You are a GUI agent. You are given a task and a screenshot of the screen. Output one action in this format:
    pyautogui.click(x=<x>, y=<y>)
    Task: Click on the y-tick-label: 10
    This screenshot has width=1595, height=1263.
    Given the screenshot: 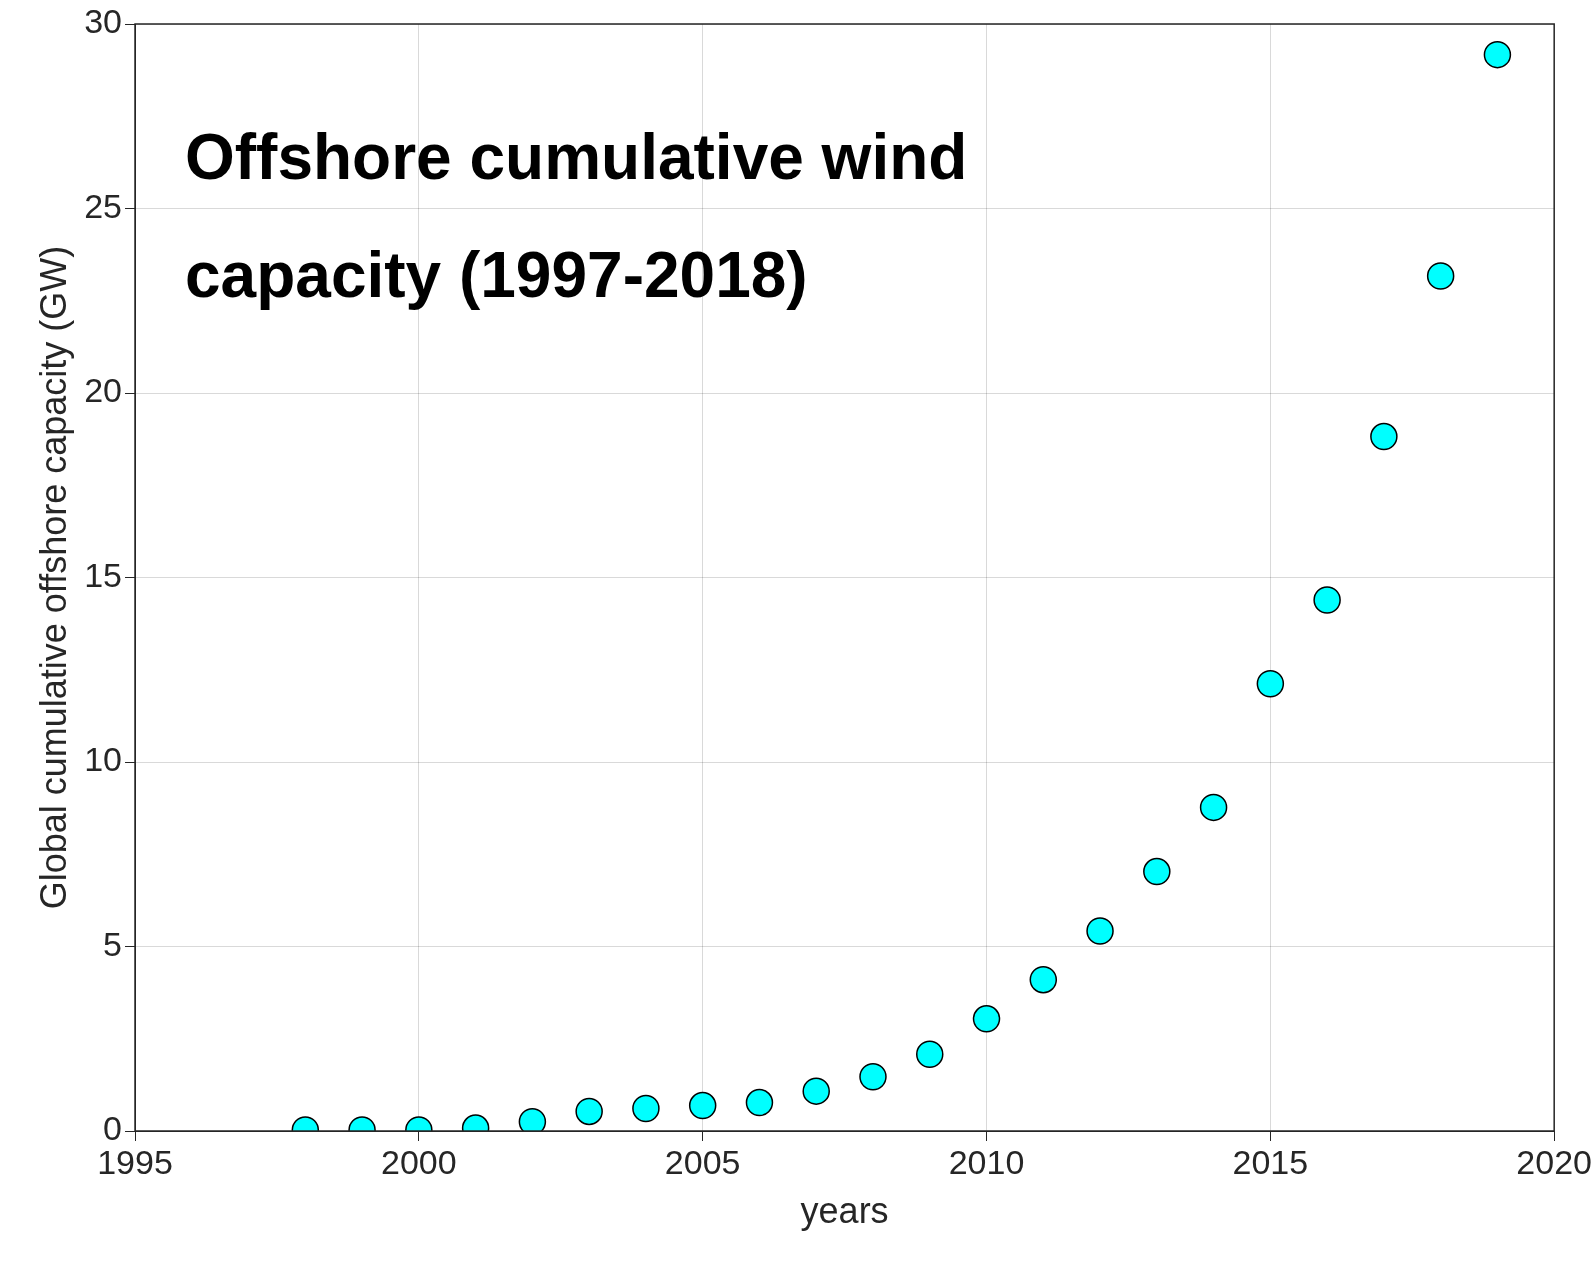 What is the action you would take?
    pyautogui.click(x=103, y=759)
    